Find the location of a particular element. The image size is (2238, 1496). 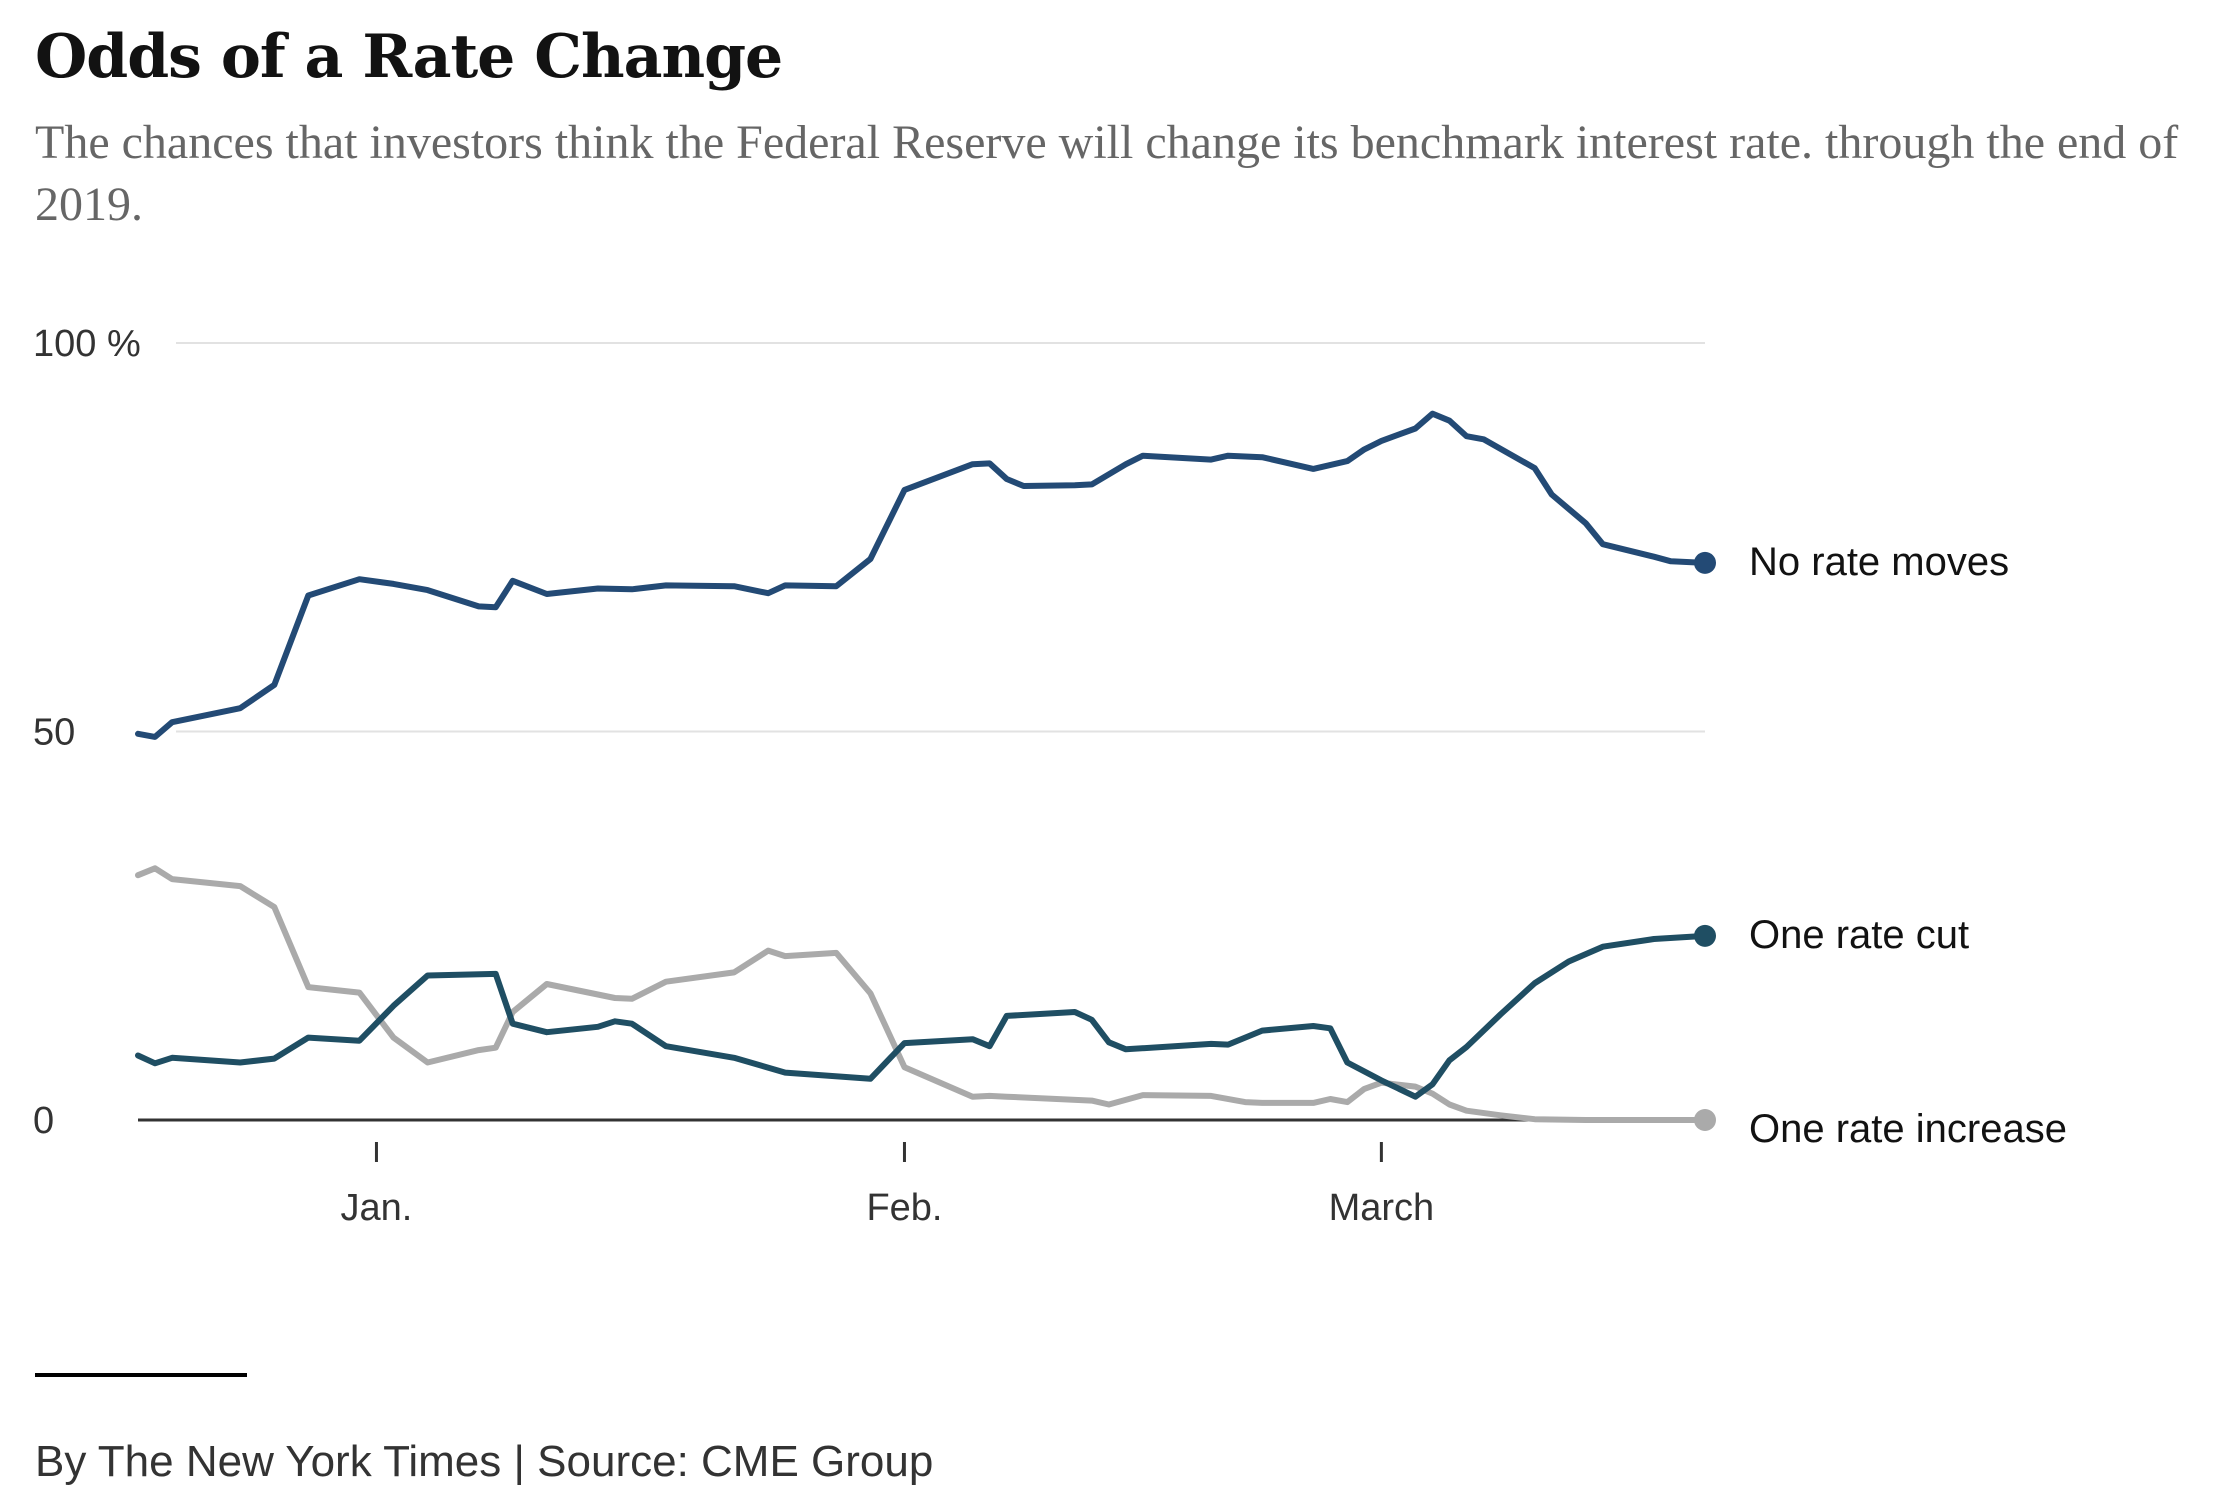

x-axis: Jan. Feb. March is located at coordinates (888, 1185).